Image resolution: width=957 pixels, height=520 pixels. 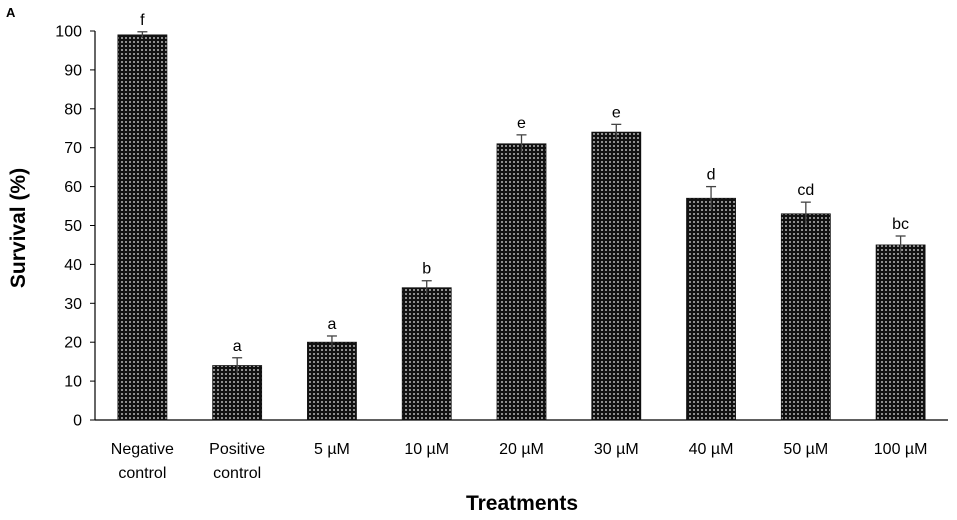 What do you see at coordinates (426, 449) in the screenshot?
I see `x-tick-label: 10 µM` at bounding box center [426, 449].